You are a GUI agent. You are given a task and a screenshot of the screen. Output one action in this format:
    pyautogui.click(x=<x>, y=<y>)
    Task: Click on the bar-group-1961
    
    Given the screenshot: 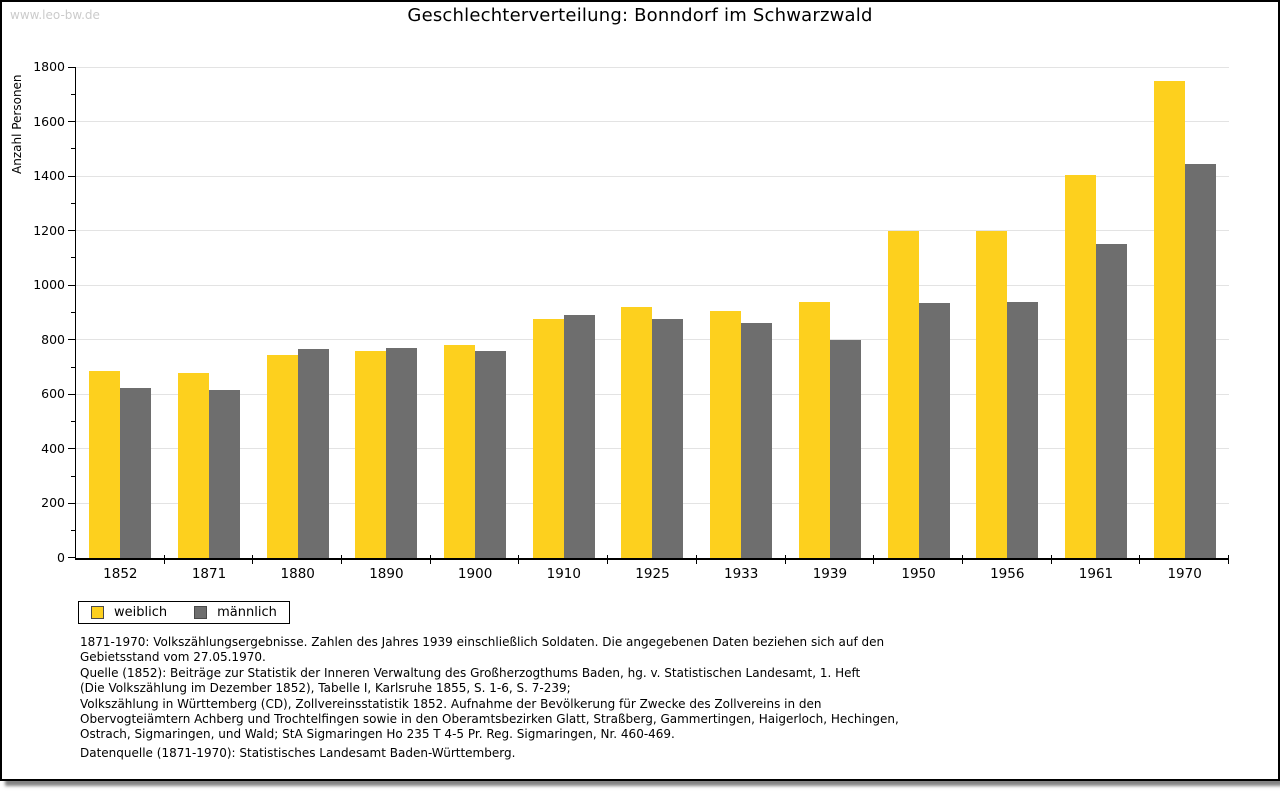 What is the action you would take?
    pyautogui.click(x=1096, y=312)
    